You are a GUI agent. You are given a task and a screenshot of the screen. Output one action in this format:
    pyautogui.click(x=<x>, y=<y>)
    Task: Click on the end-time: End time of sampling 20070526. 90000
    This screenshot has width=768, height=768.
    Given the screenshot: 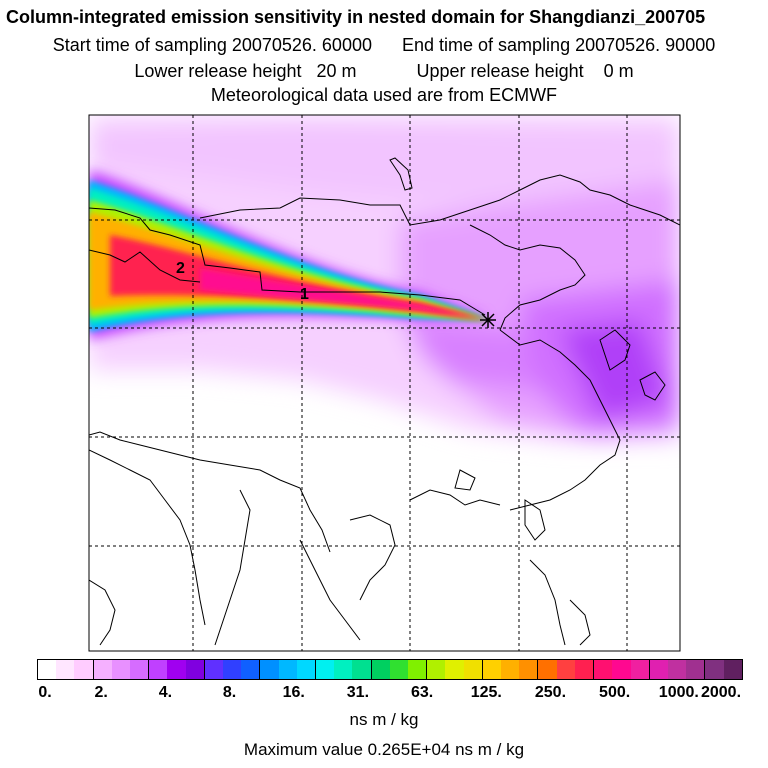 What is the action you would take?
    pyautogui.click(x=559, y=45)
    